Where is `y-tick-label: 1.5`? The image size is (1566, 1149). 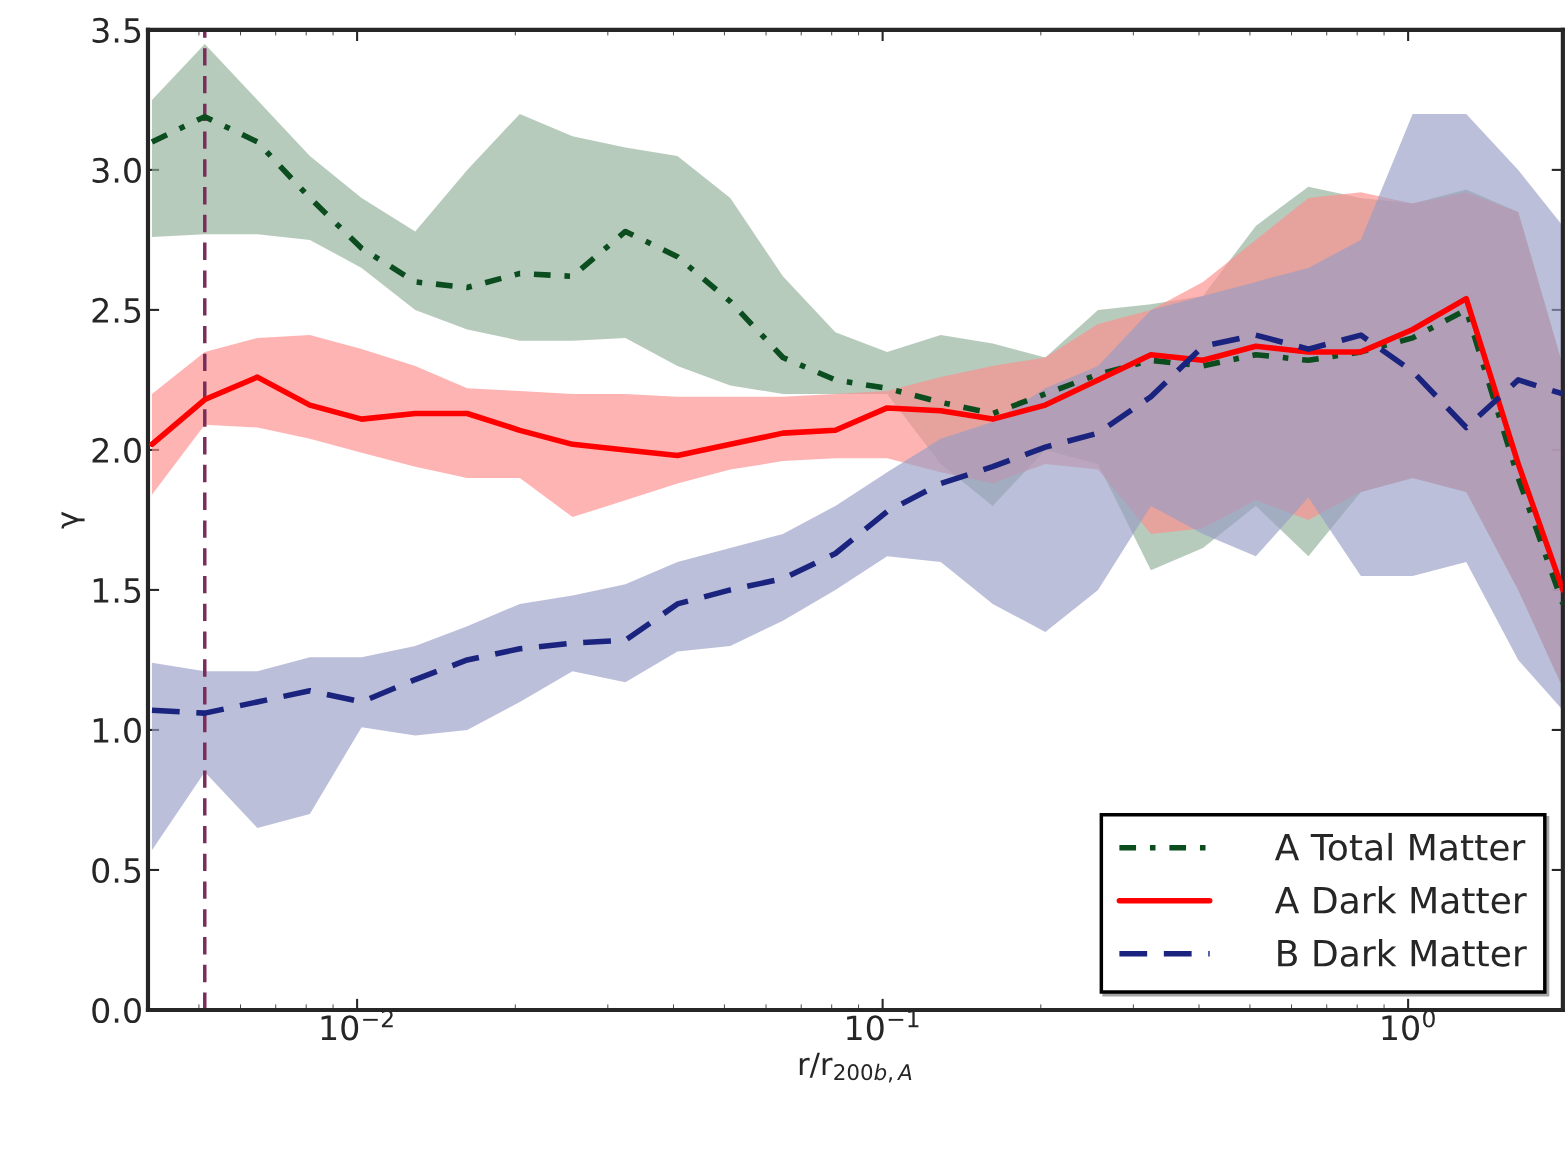 y-tick-label: 1.5 is located at coordinates (117, 591).